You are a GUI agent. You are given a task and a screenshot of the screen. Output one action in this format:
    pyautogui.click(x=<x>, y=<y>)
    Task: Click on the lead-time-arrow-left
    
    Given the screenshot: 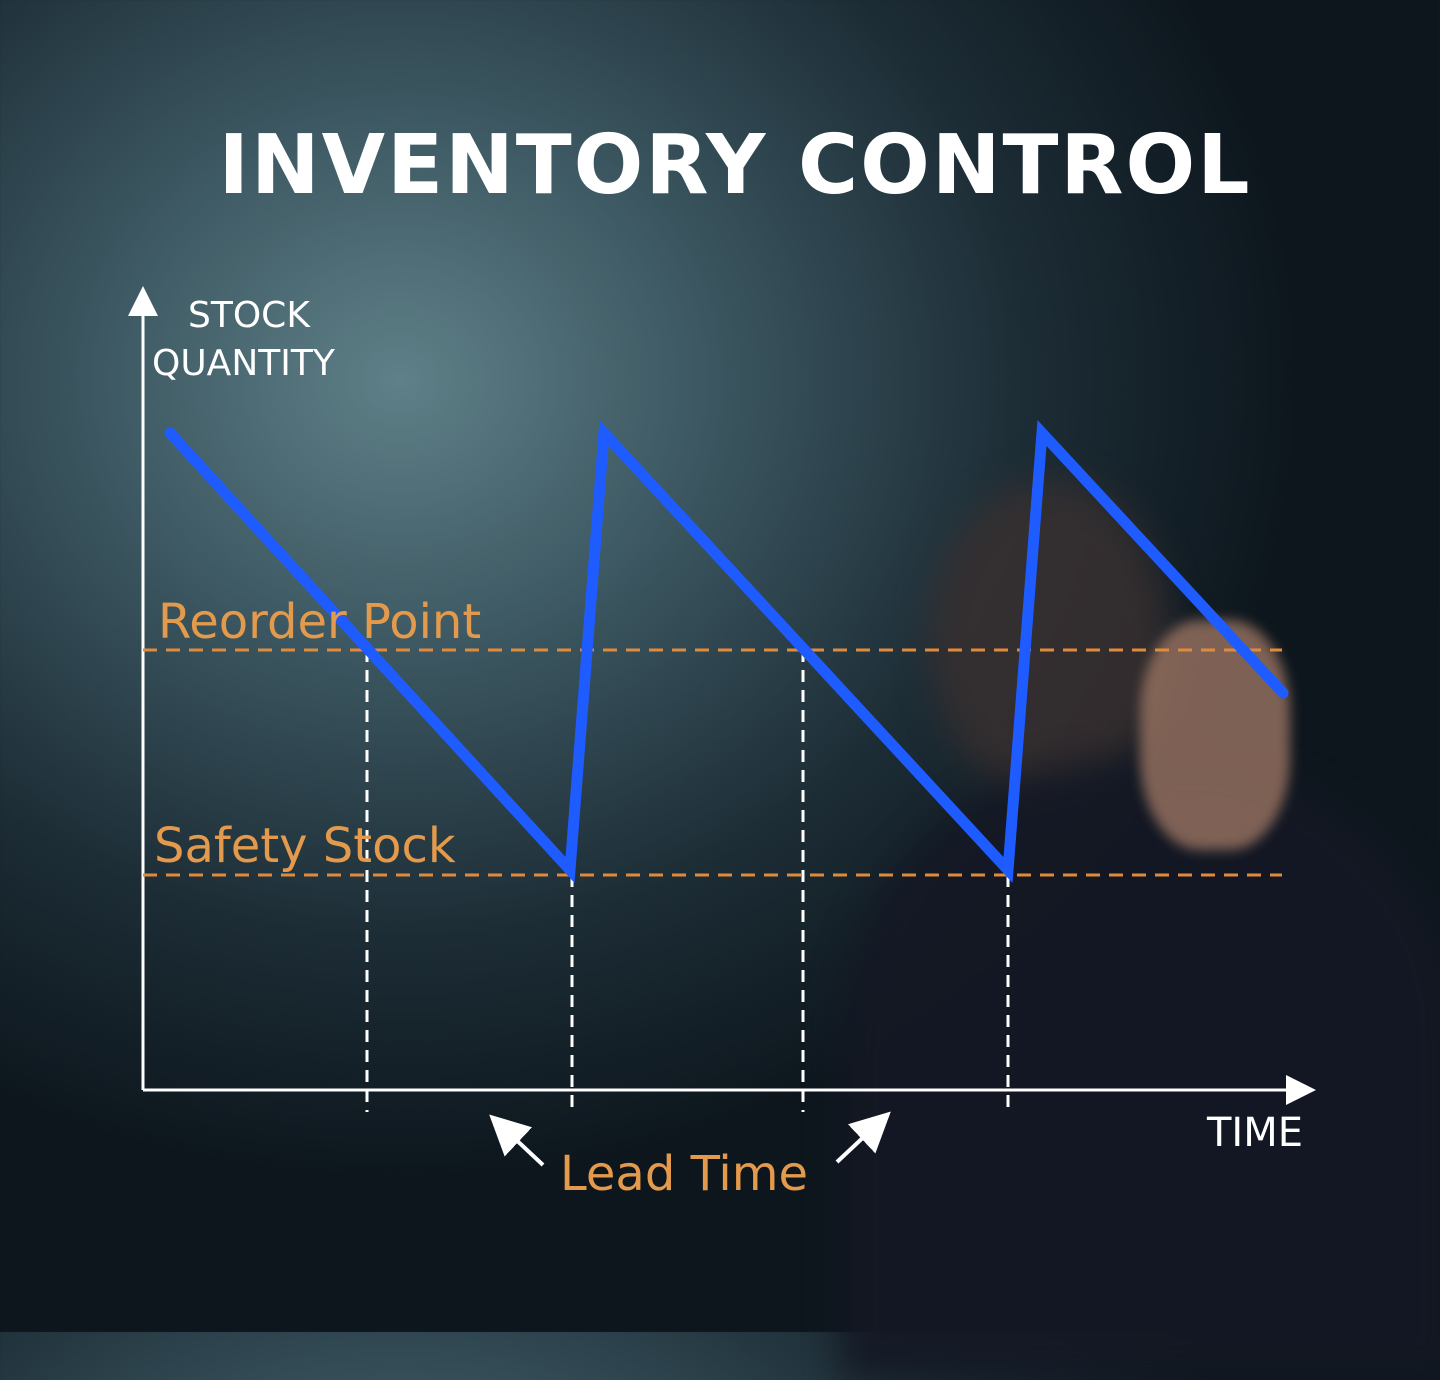 What is the action you would take?
    pyautogui.click(x=517, y=1140)
    